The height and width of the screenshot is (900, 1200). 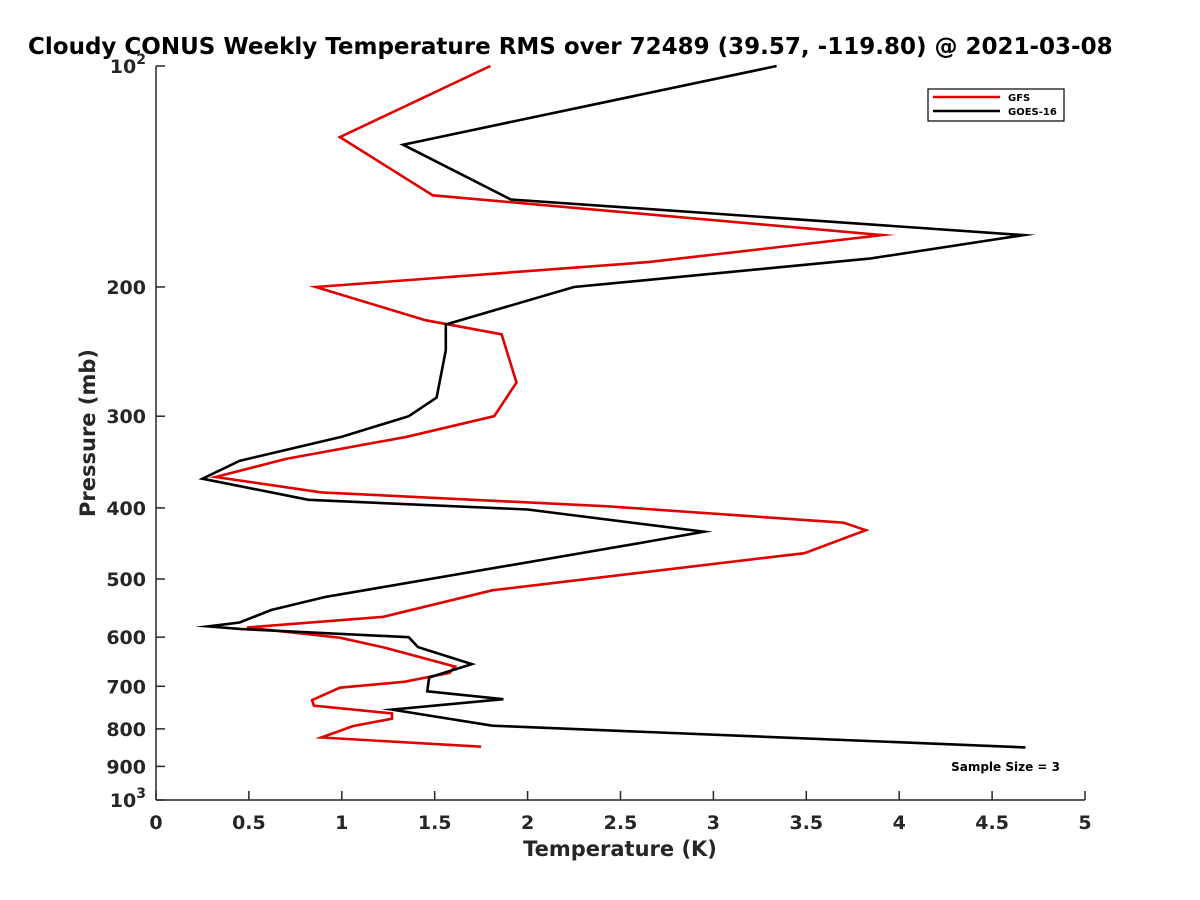 I want to click on x-axis-ticks: 0 0.5 1 1.5 2 2.5 3 3.5 4 4.5 5, so click(x=620, y=812).